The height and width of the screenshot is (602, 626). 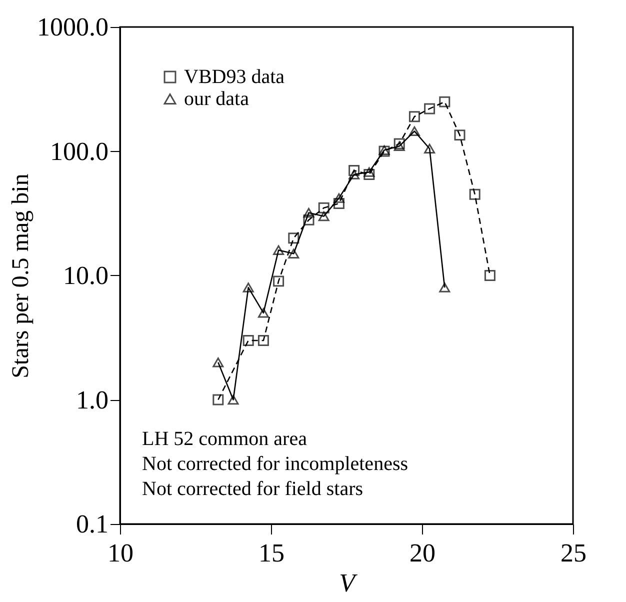 I want to click on annotation: Not corrected for incompleteness, so click(x=275, y=464).